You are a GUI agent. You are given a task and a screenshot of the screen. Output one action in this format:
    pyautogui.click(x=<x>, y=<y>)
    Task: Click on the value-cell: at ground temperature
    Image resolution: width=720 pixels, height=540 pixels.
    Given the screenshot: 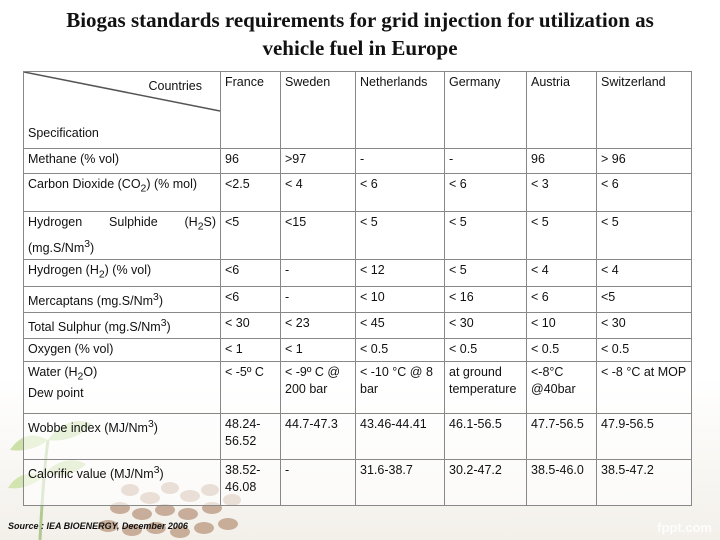 What is the action you would take?
    pyautogui.click(x=485, y=387)
    